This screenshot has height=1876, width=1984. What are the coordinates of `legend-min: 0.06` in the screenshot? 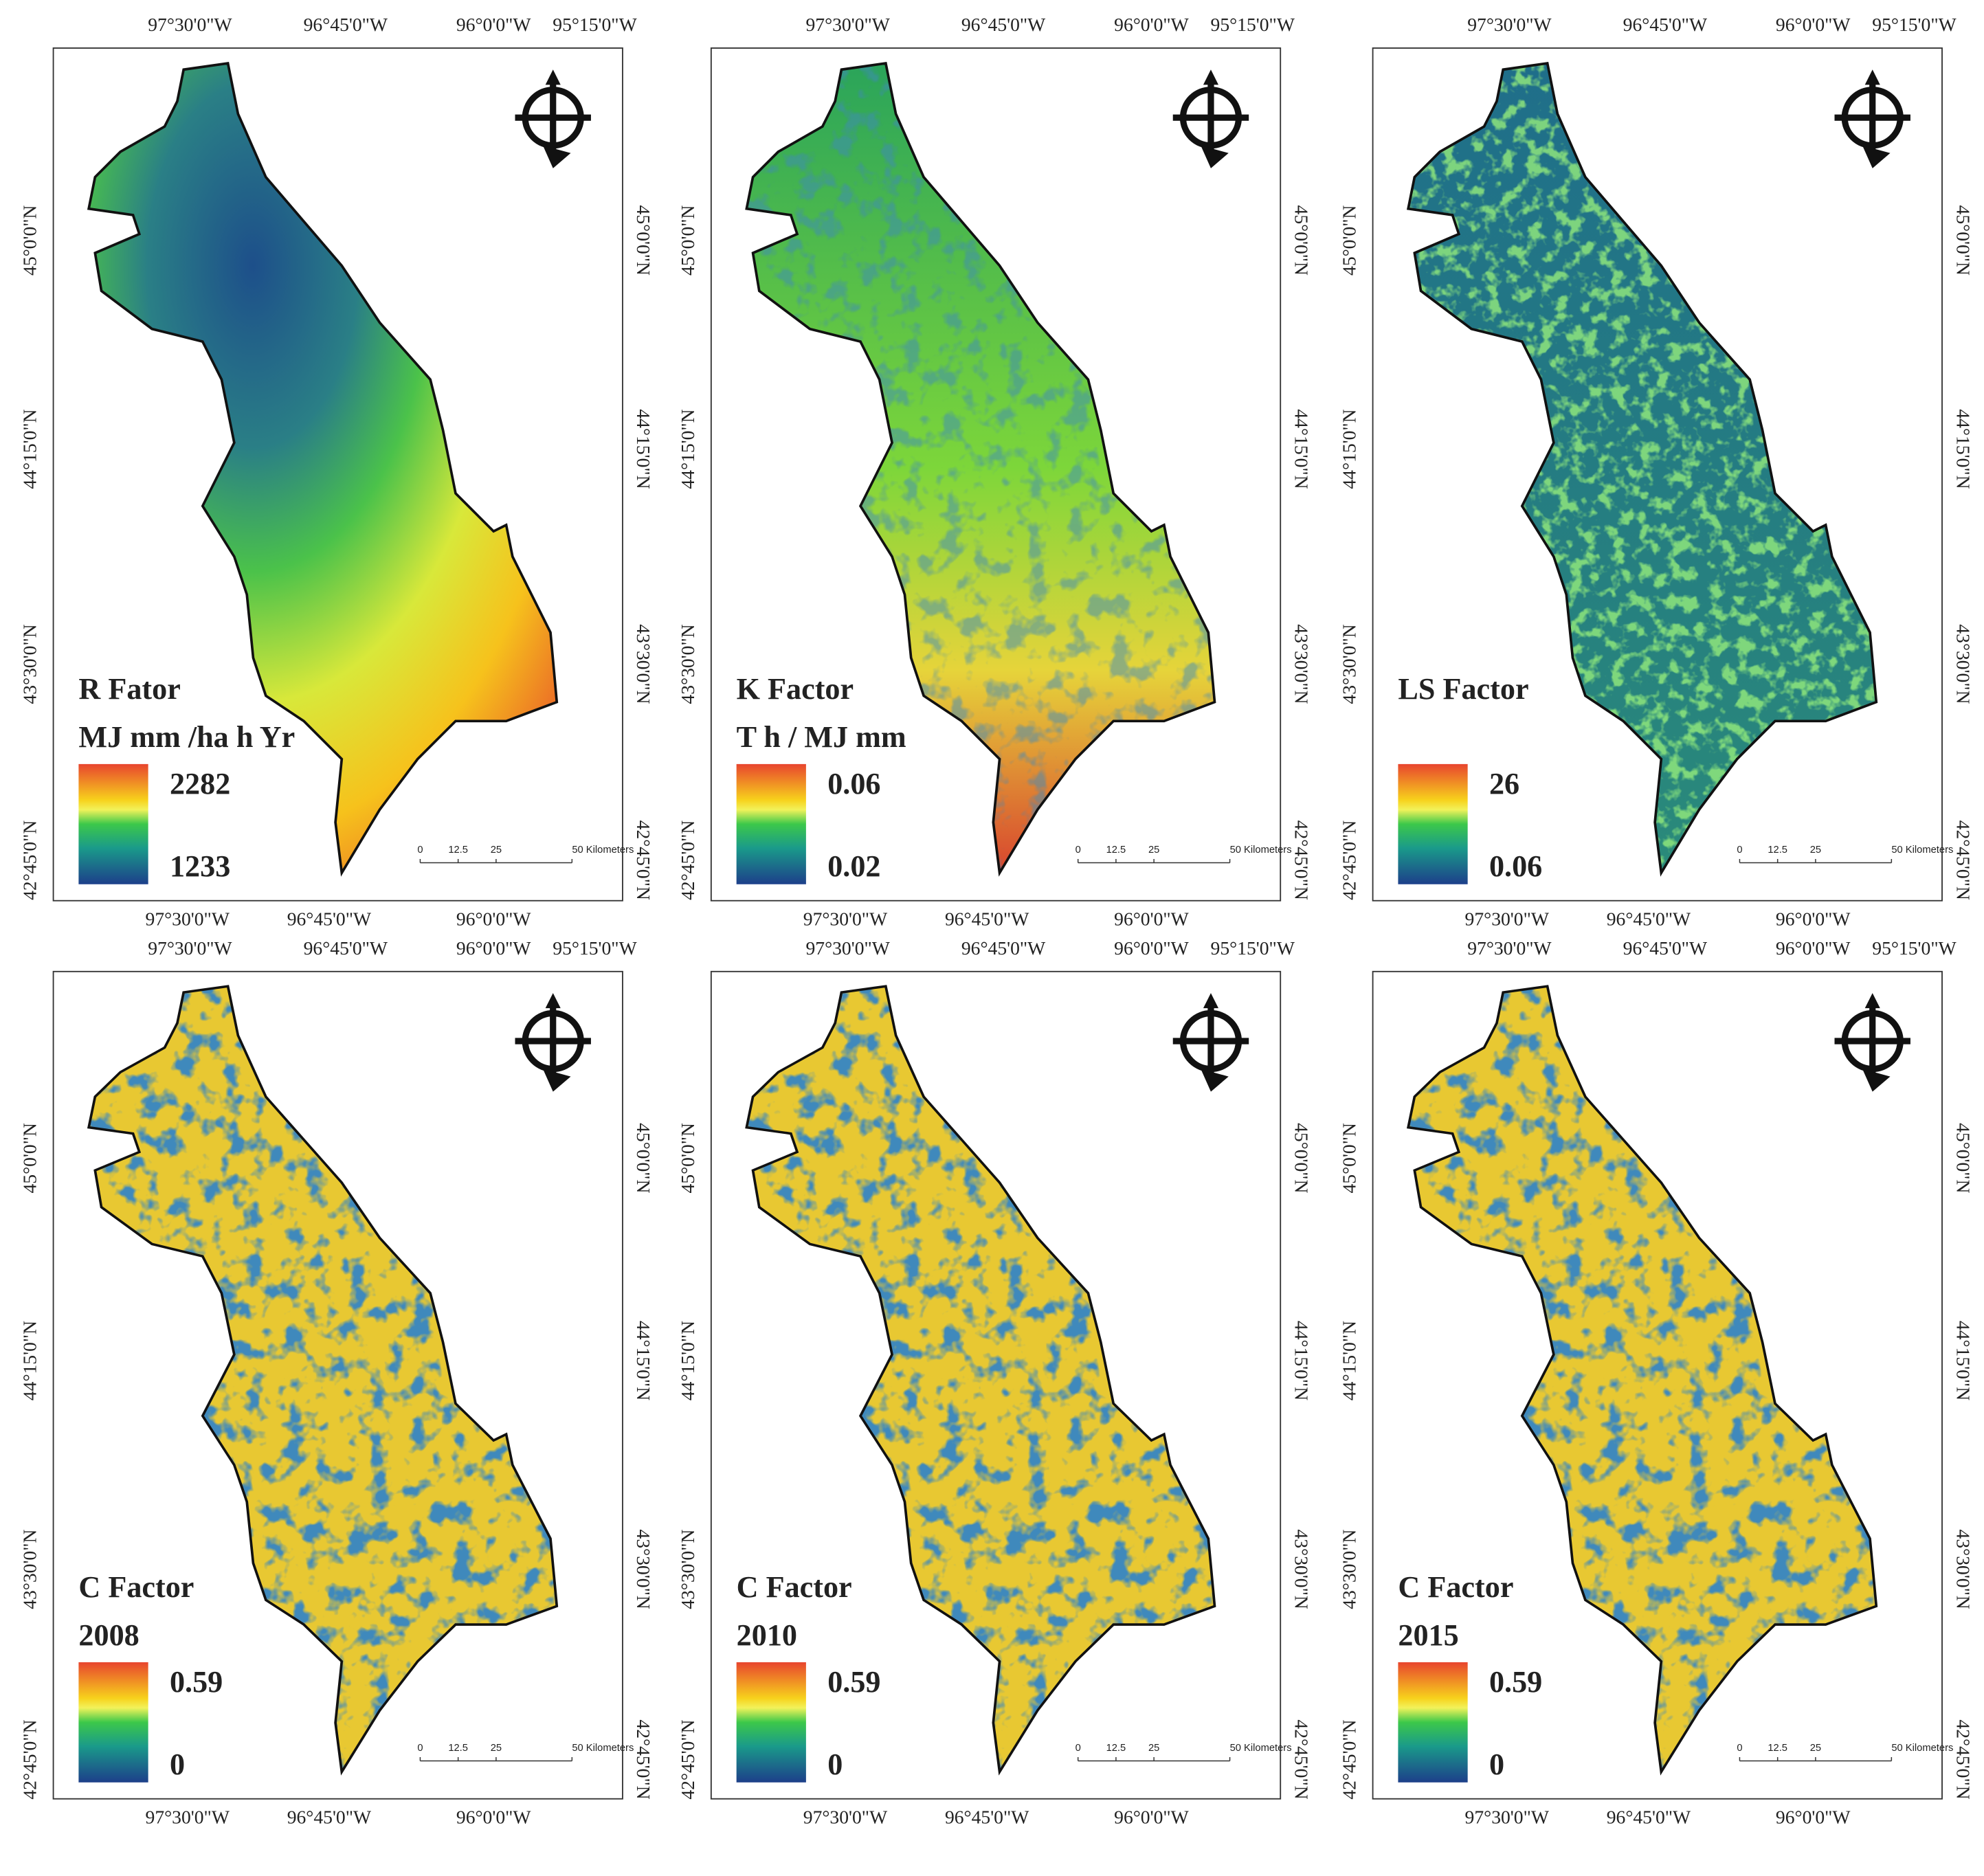 It's located at (1515, 866).